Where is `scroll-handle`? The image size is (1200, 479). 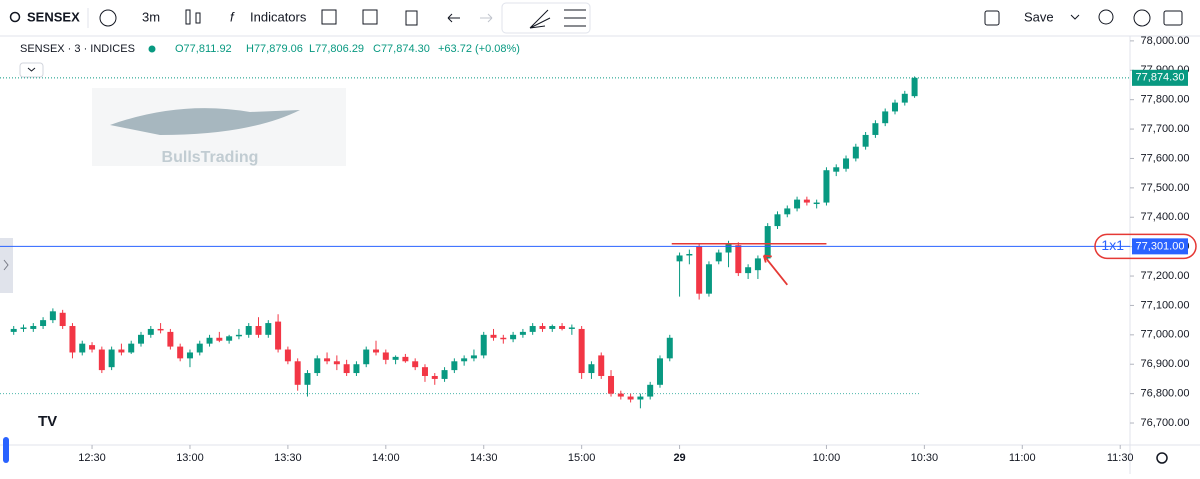 scroll-handle is located at coordinates (6, 450).